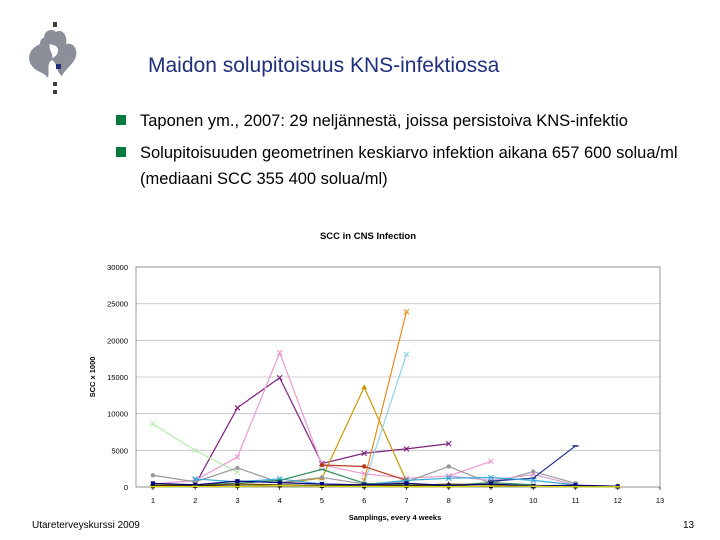 The width and height of the screenshot is (720, 540). I want to click on y-tick-label: 25000, so click(117, 304).